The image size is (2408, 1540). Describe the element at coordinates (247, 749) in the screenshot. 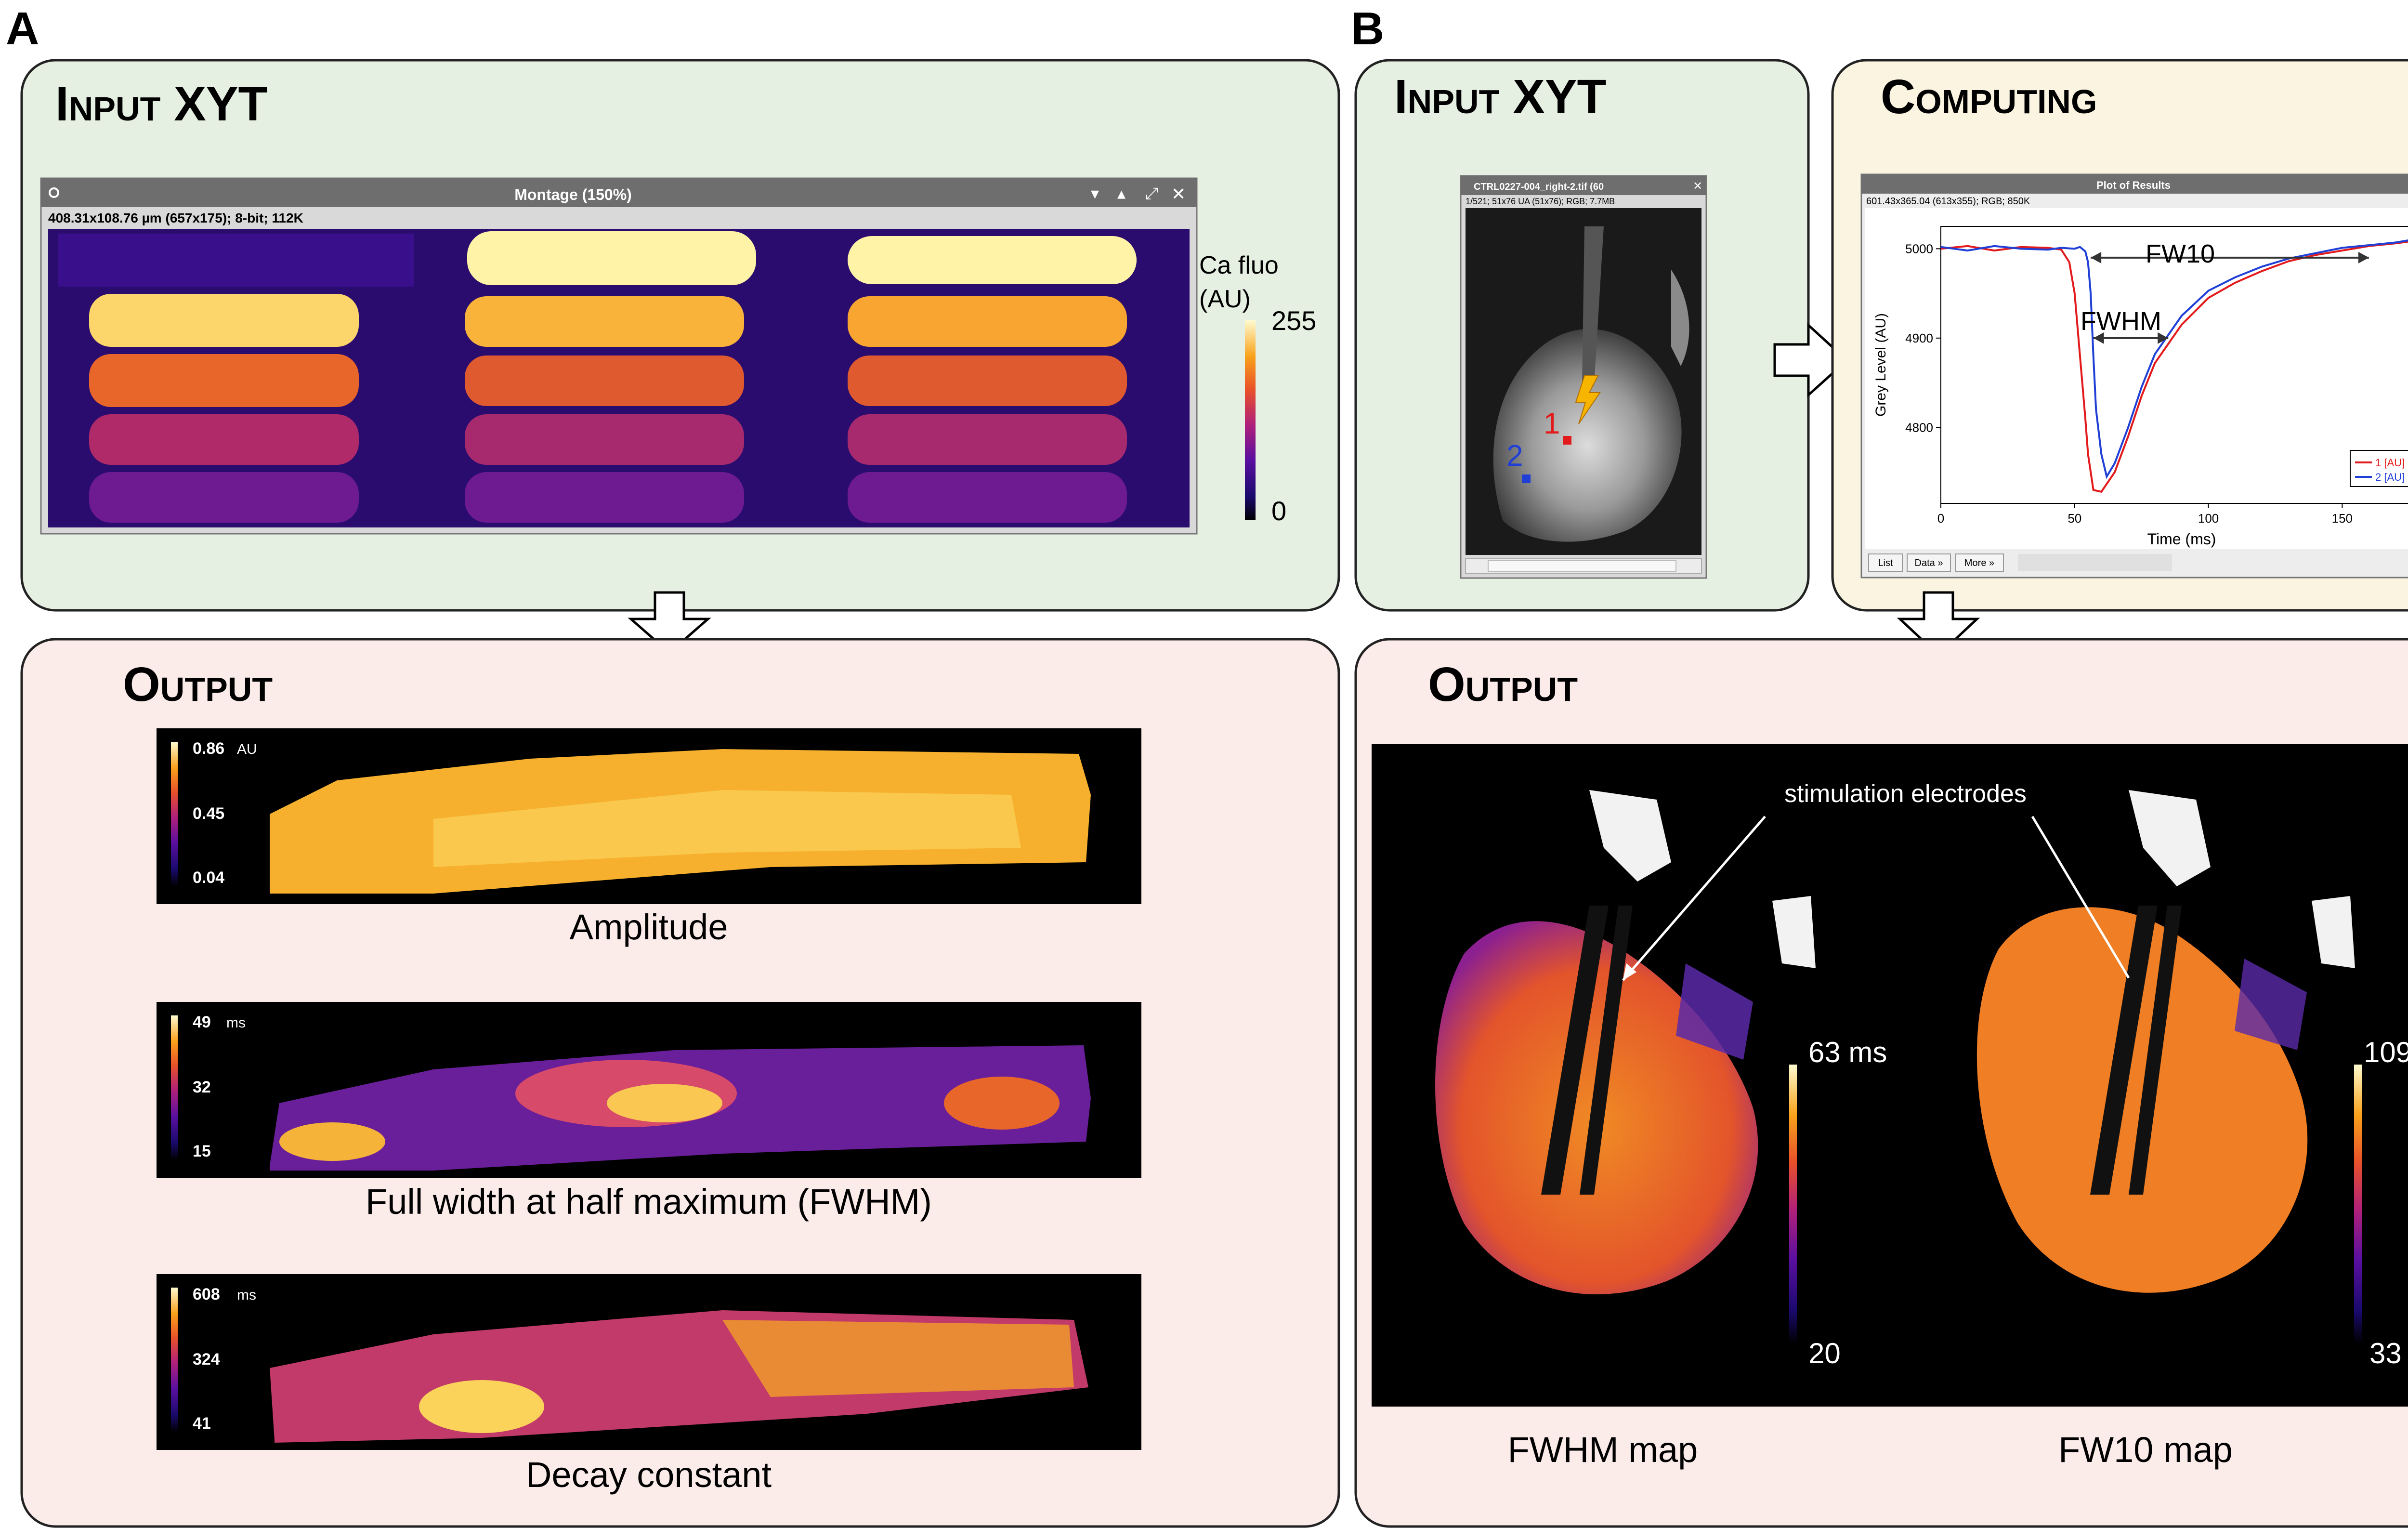

I see `scale-unit: AU` at that location.